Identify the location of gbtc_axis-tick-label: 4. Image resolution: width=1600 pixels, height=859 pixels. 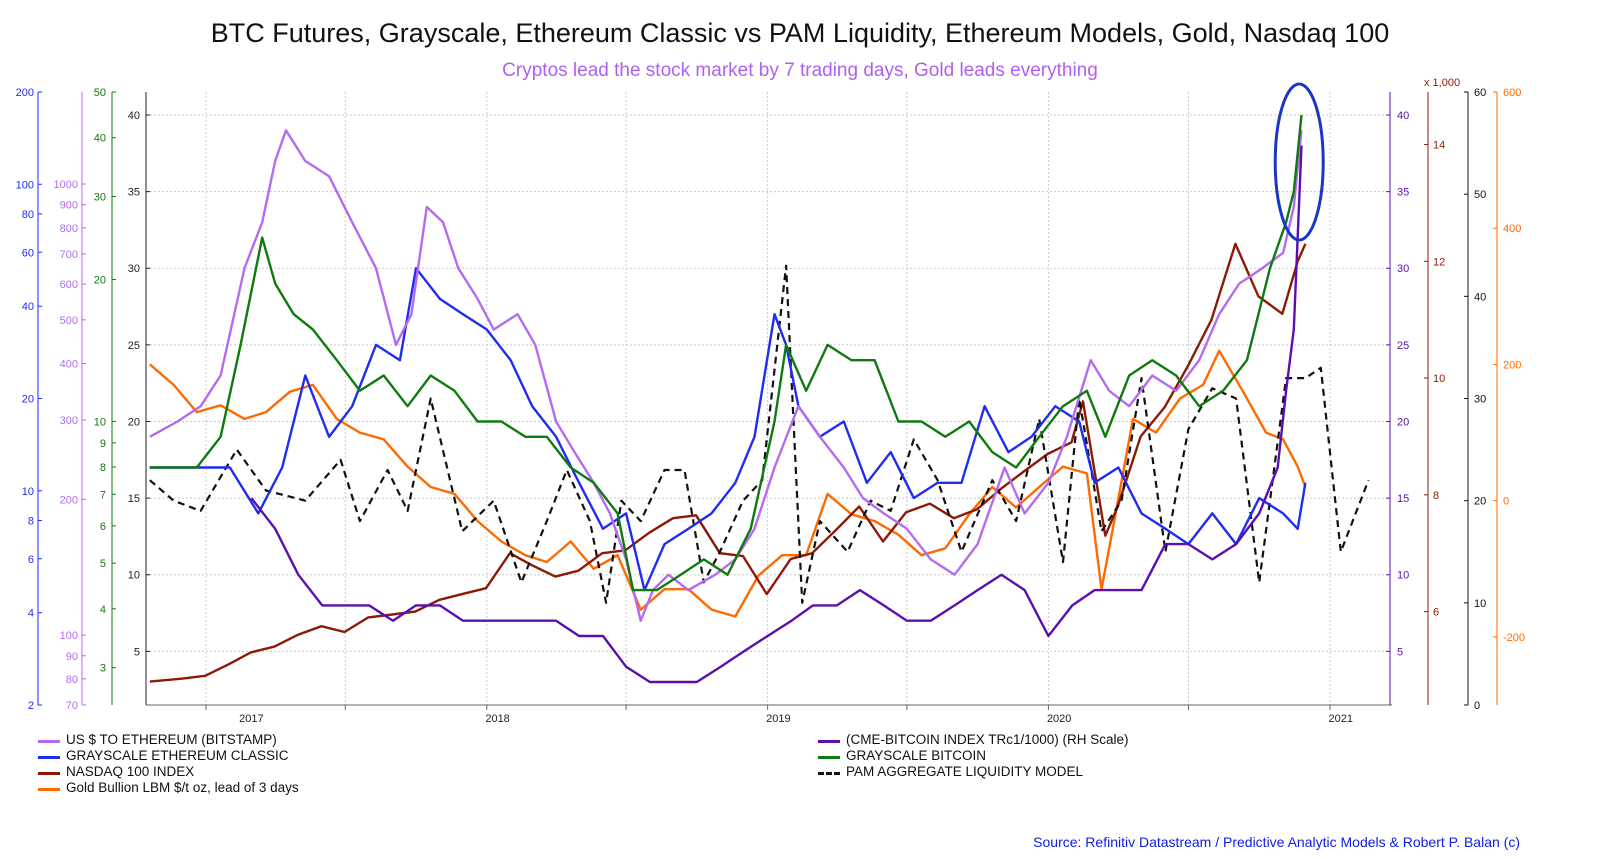
(103, 610).